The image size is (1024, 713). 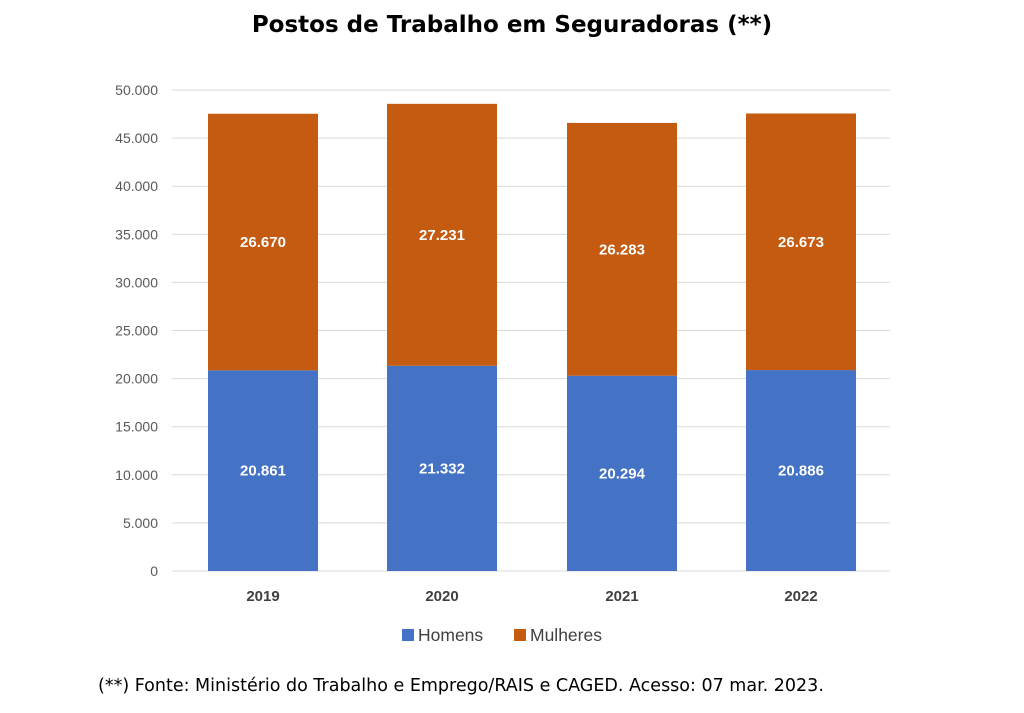 I want to click on bar-homens-2021, so click(x=622, y=473).